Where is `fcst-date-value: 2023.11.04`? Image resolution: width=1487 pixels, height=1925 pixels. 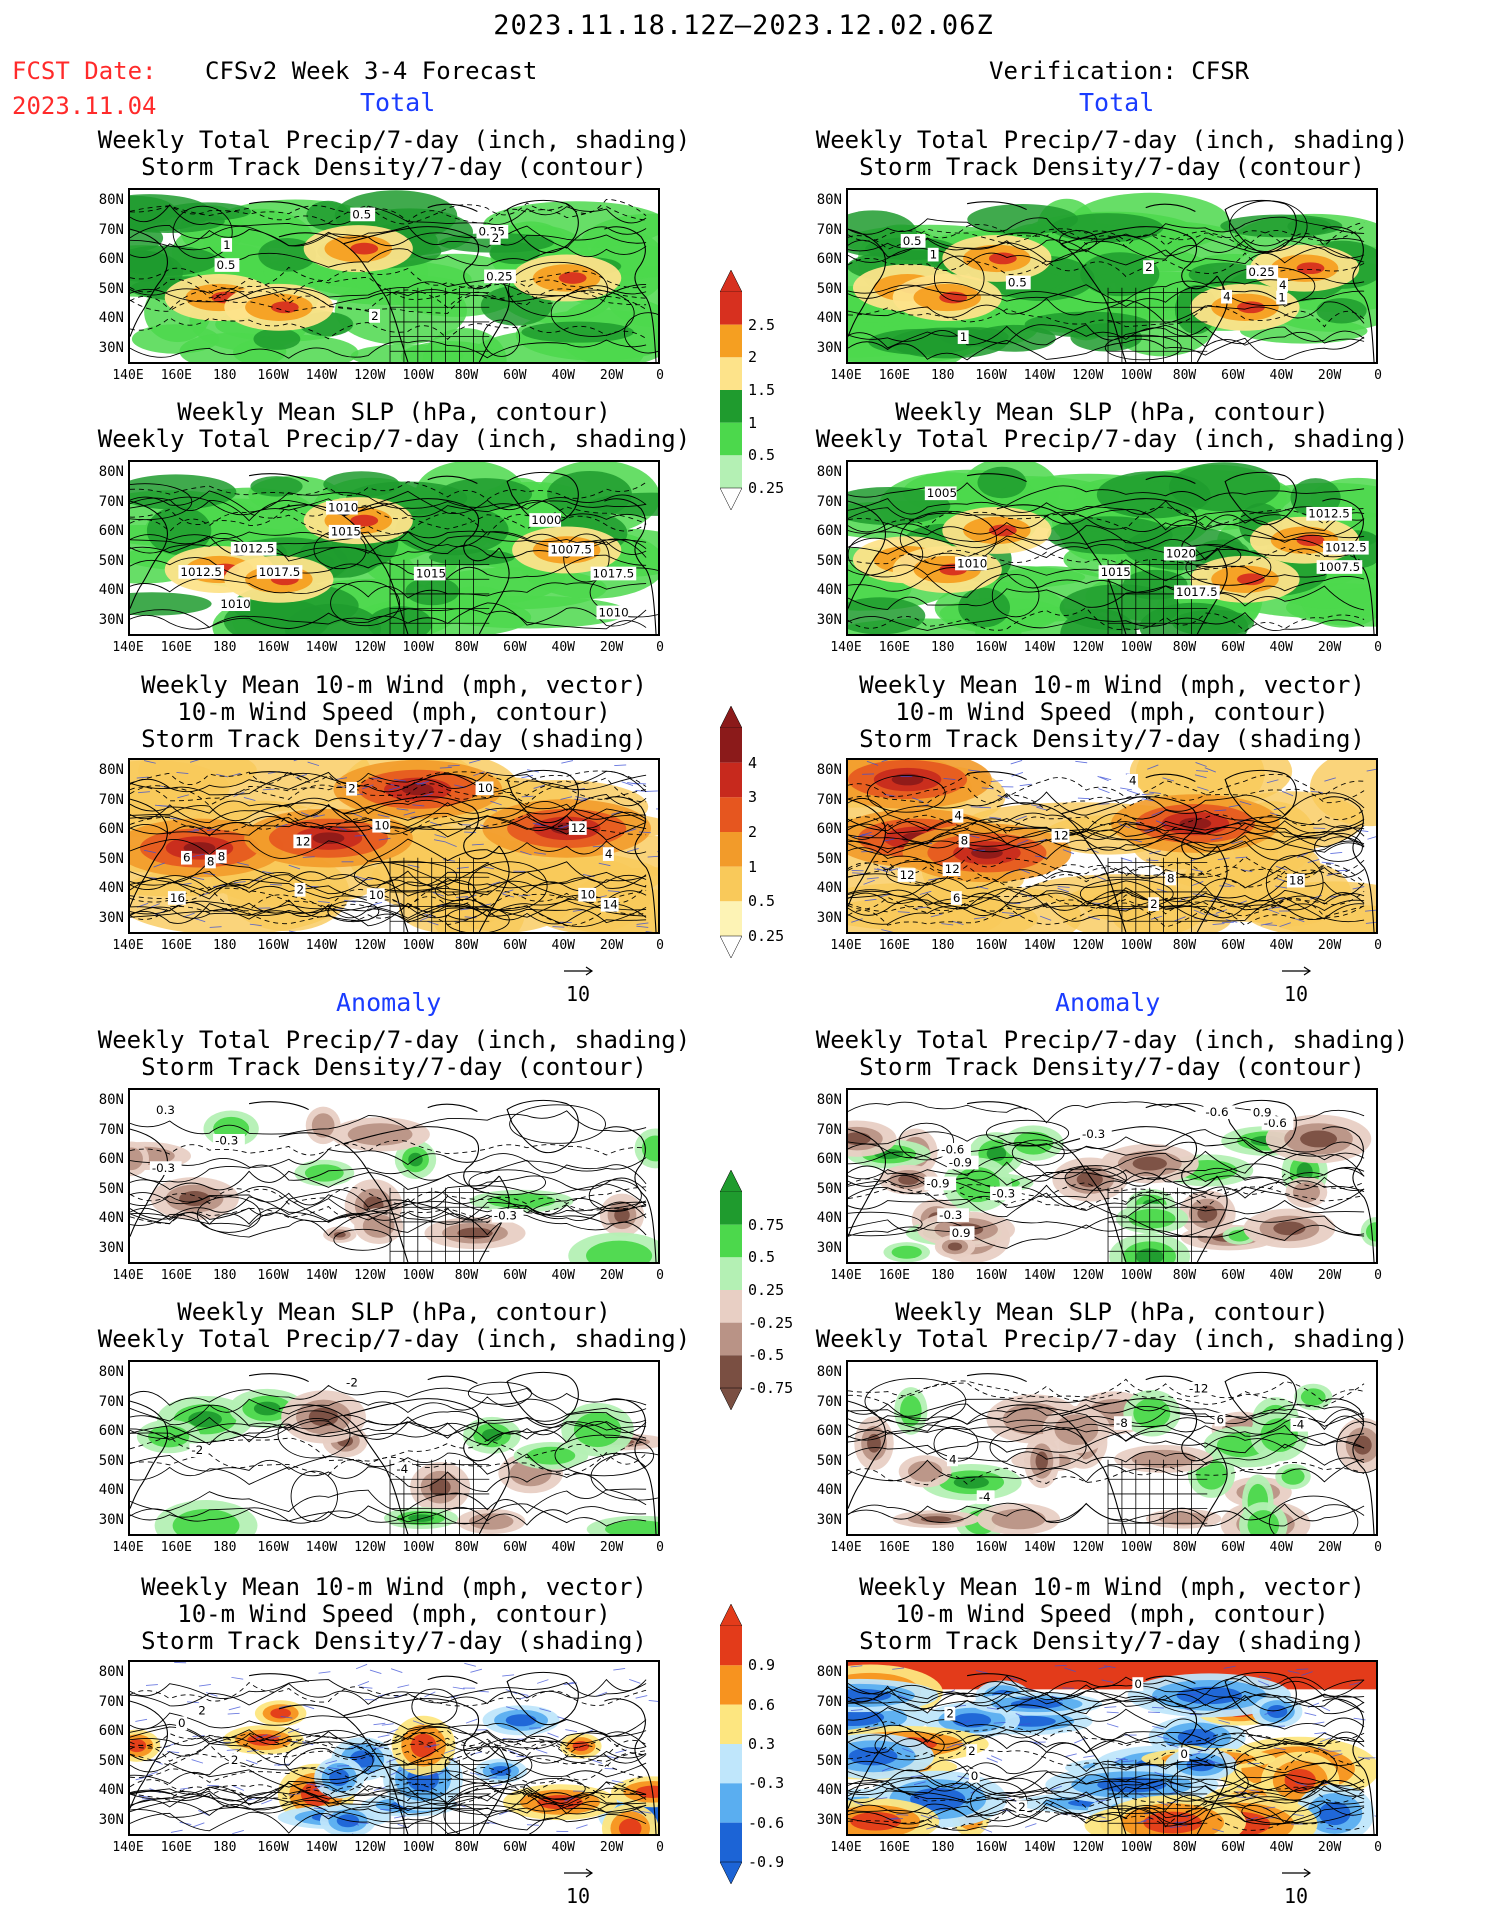 fcst-date-value: 2023.11.04 is located at coordinates (84, 106).